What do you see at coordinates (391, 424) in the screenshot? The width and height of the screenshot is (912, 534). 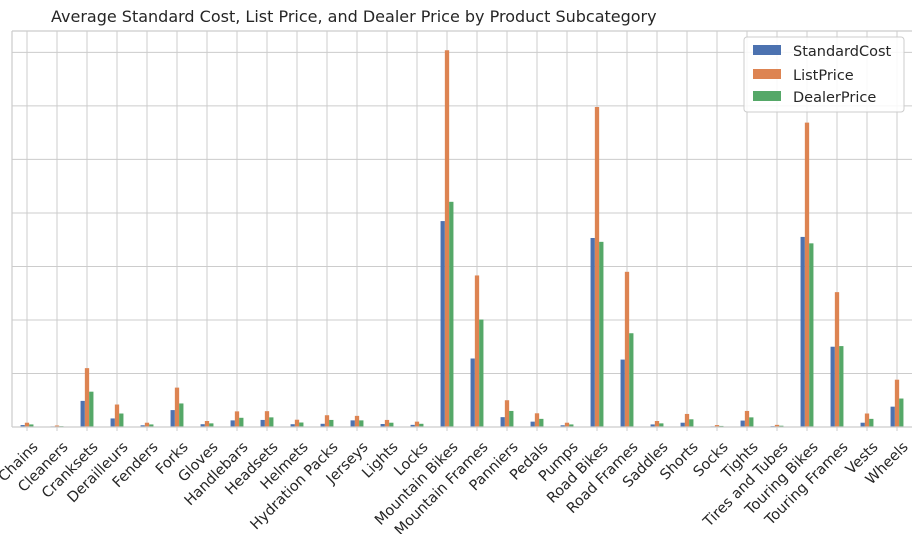 I see `bar-dealerprice-lights` at bounding box center [391, 424].